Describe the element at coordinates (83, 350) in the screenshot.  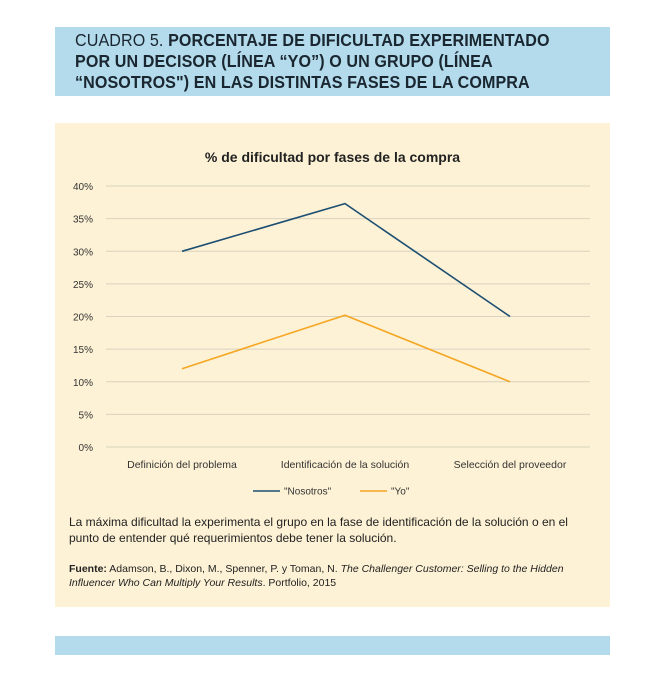
I see `y-tick-label: 15%` at that location.